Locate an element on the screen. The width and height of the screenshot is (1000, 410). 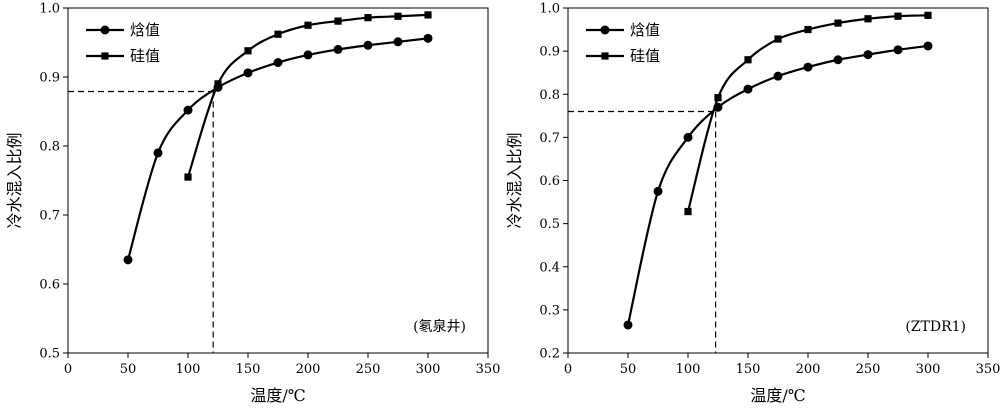
left-x-tick-label: 150 is located at coordinates (248, 369).